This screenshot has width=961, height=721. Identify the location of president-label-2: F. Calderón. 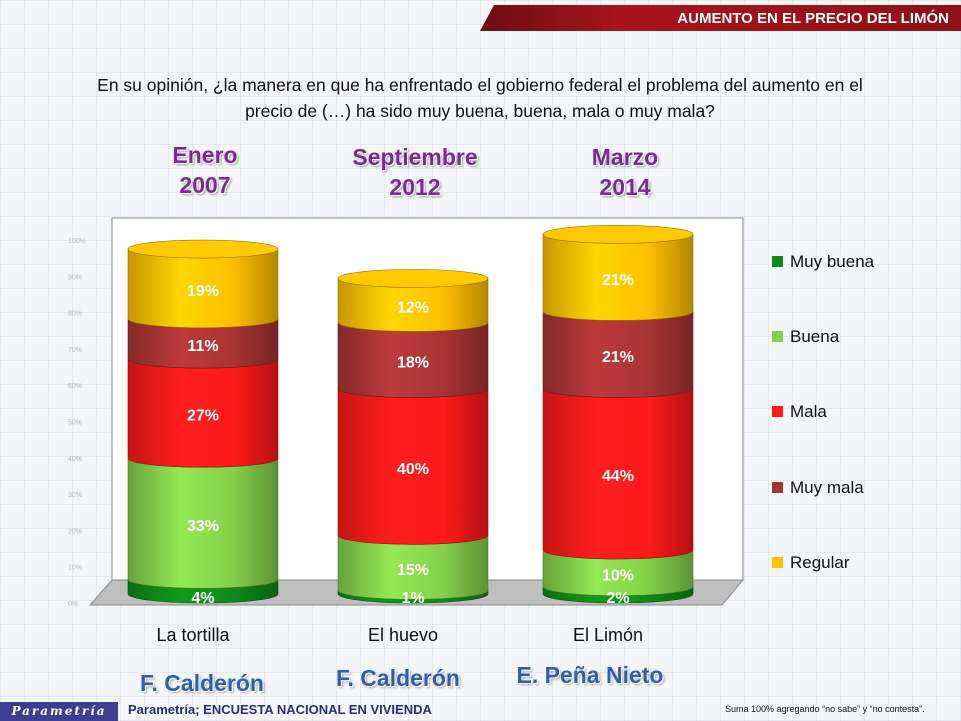
(398, 678).